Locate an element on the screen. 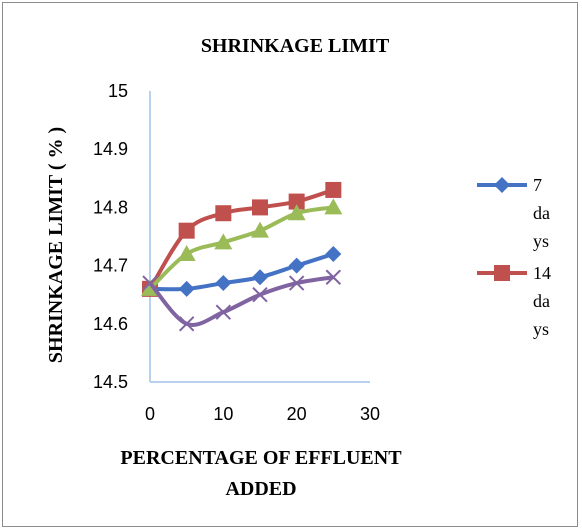  legend-series-2-marker is located at coordinates (502, 273).